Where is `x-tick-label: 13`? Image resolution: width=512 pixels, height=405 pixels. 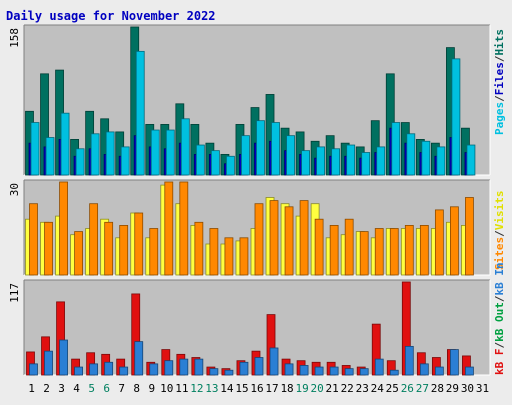 x-tick-label: 13 is located at coordinates (211, 388).